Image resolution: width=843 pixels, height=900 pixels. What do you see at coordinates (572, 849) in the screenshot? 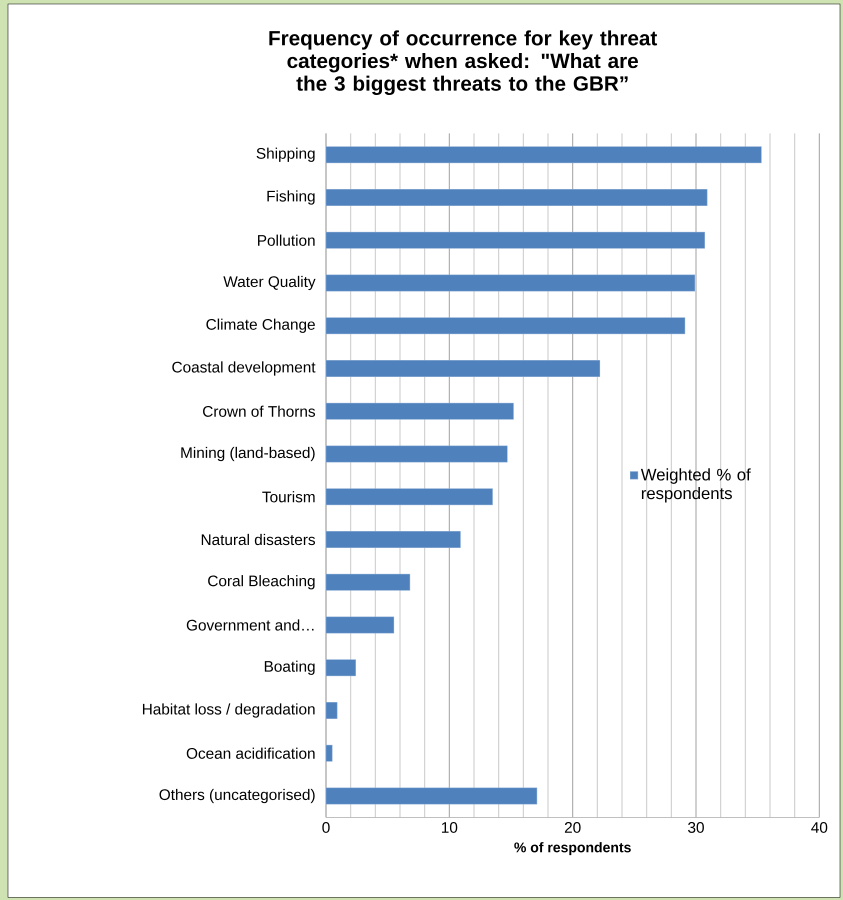
I see `x-axis-title: % of respondents` at bounding box center [572, 849].